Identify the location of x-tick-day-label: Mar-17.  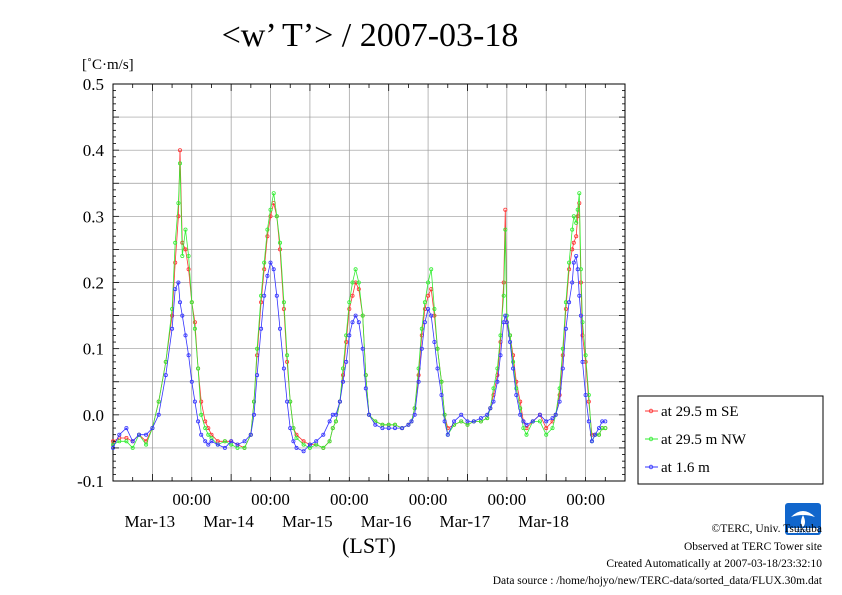
(465, 521).